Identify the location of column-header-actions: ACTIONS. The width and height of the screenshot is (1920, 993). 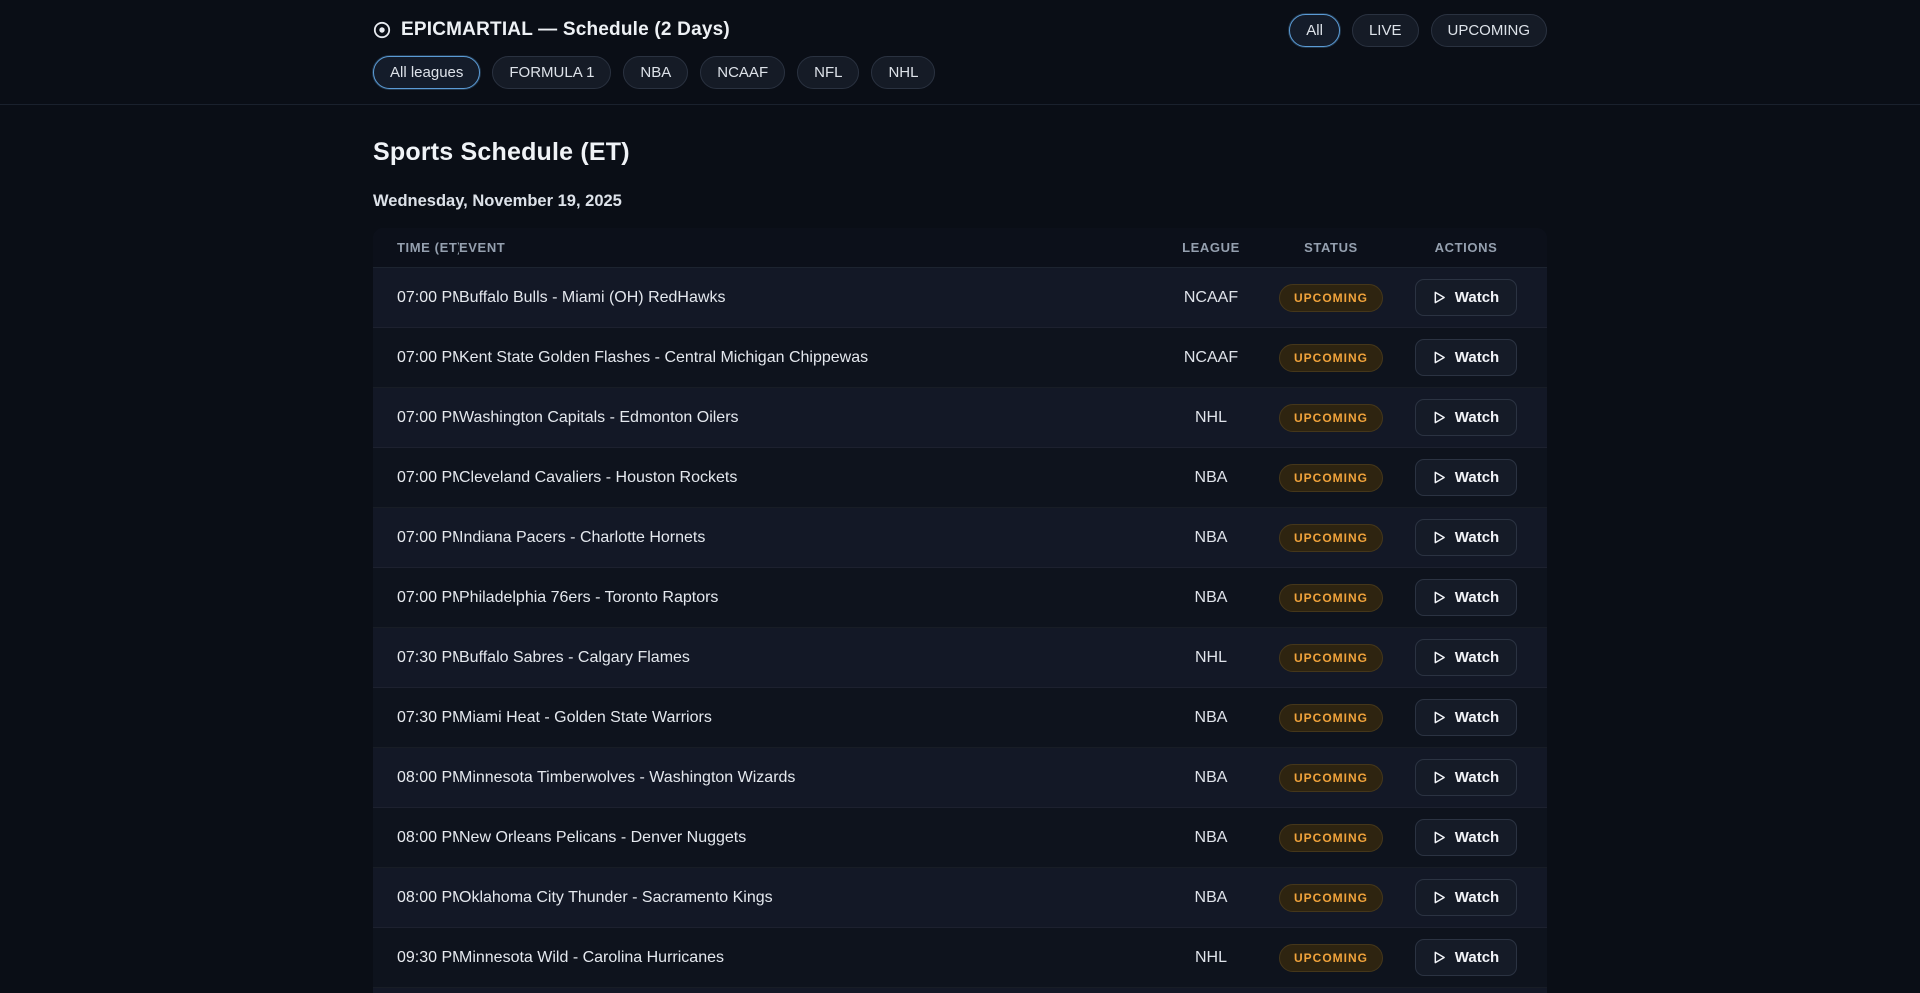
(1466, 247).